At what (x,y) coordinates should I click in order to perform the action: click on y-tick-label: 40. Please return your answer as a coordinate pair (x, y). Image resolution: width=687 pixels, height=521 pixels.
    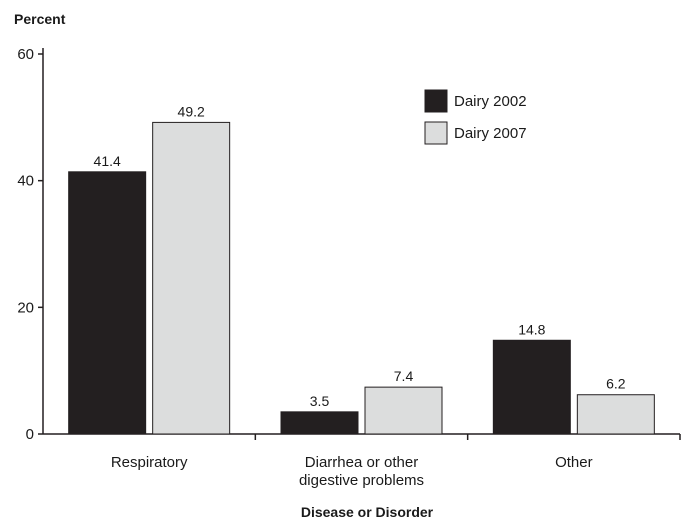
    Looking at the image, I should click on (25, 181).